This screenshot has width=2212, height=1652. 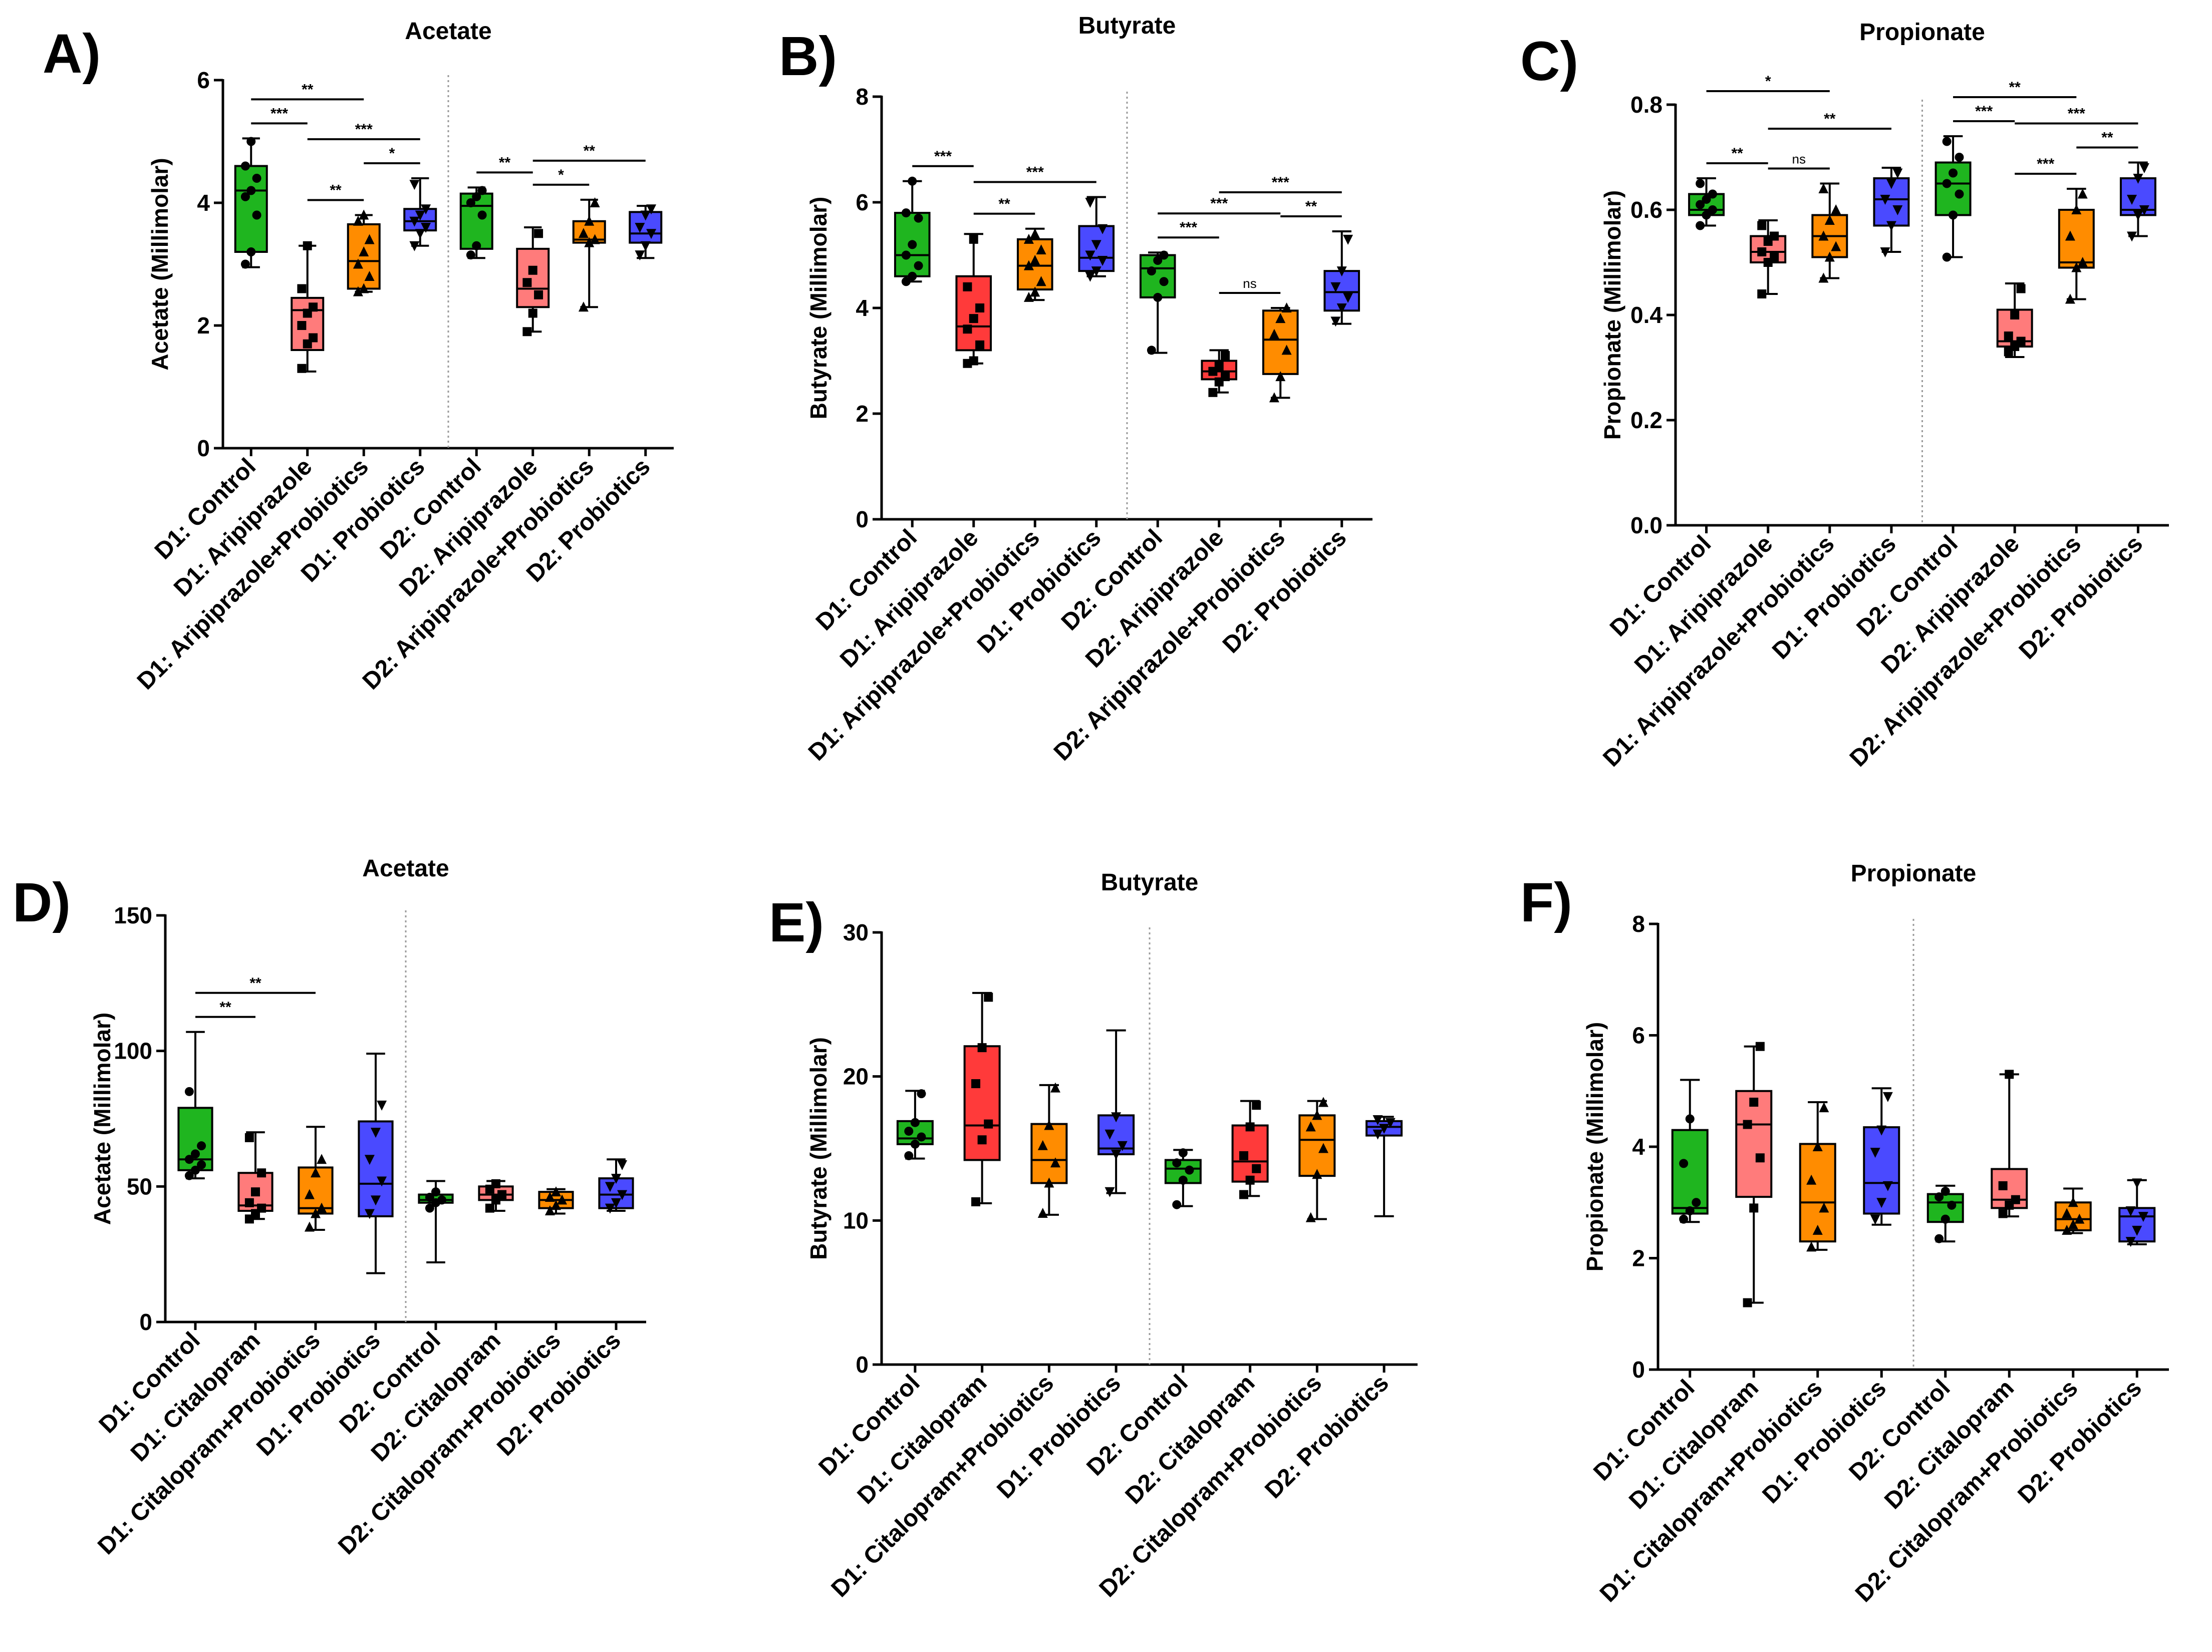 What do you see at coordinates (1595, 1147) in the screenshot?
I see `y-axis-label: Propionate (Millimolar)` at bounding box center [1595, 1147].